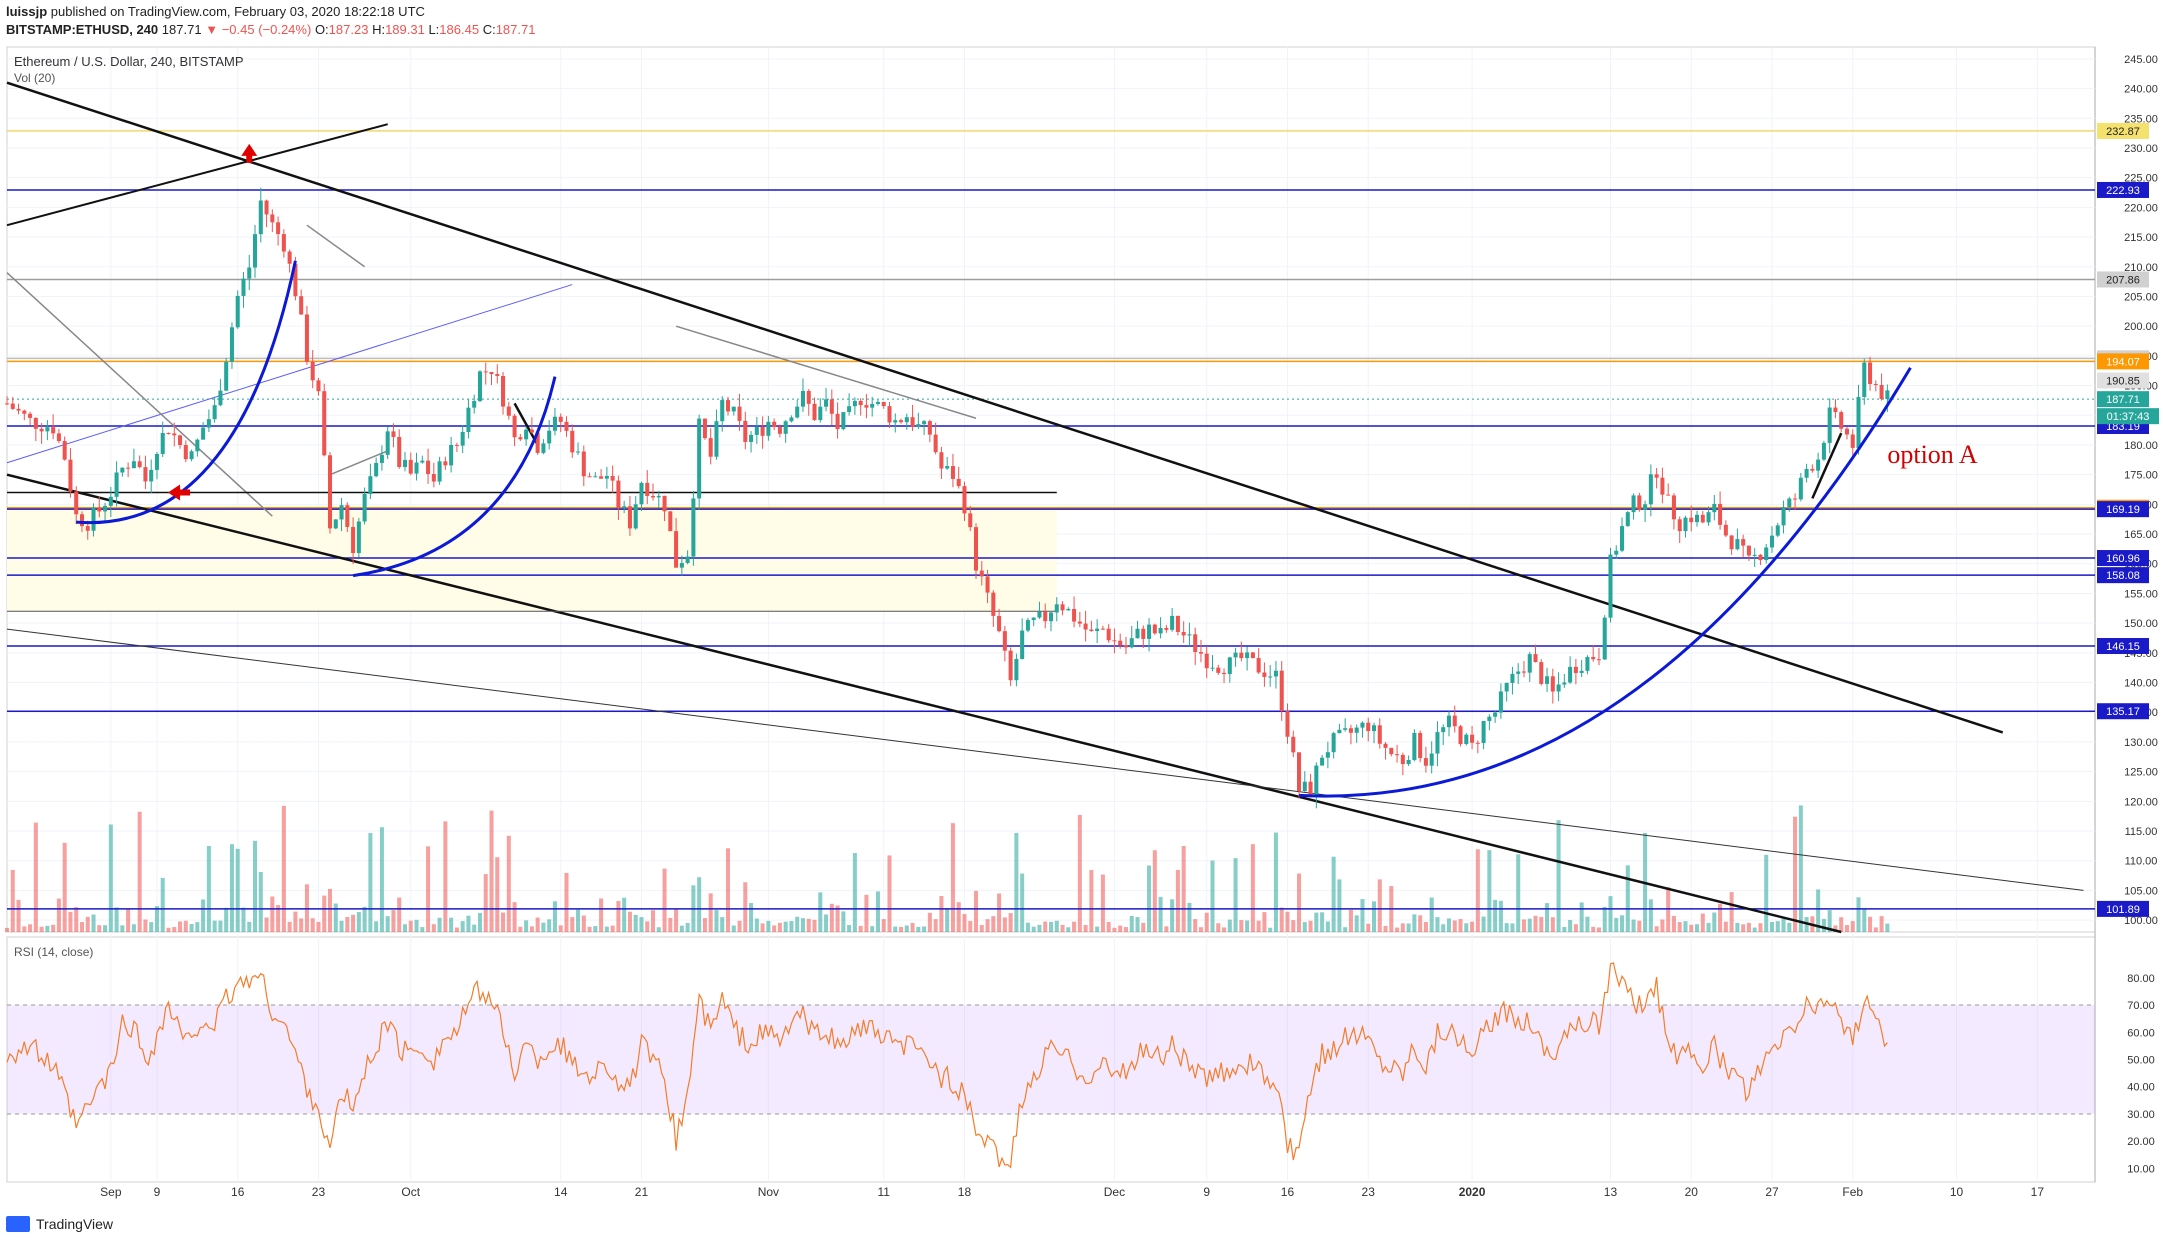 This screenshot has height=1242, width=2163. Describe the element at coordinates (642, 1192) in the screenshot. I see `time-tick-label: 21` at that location.